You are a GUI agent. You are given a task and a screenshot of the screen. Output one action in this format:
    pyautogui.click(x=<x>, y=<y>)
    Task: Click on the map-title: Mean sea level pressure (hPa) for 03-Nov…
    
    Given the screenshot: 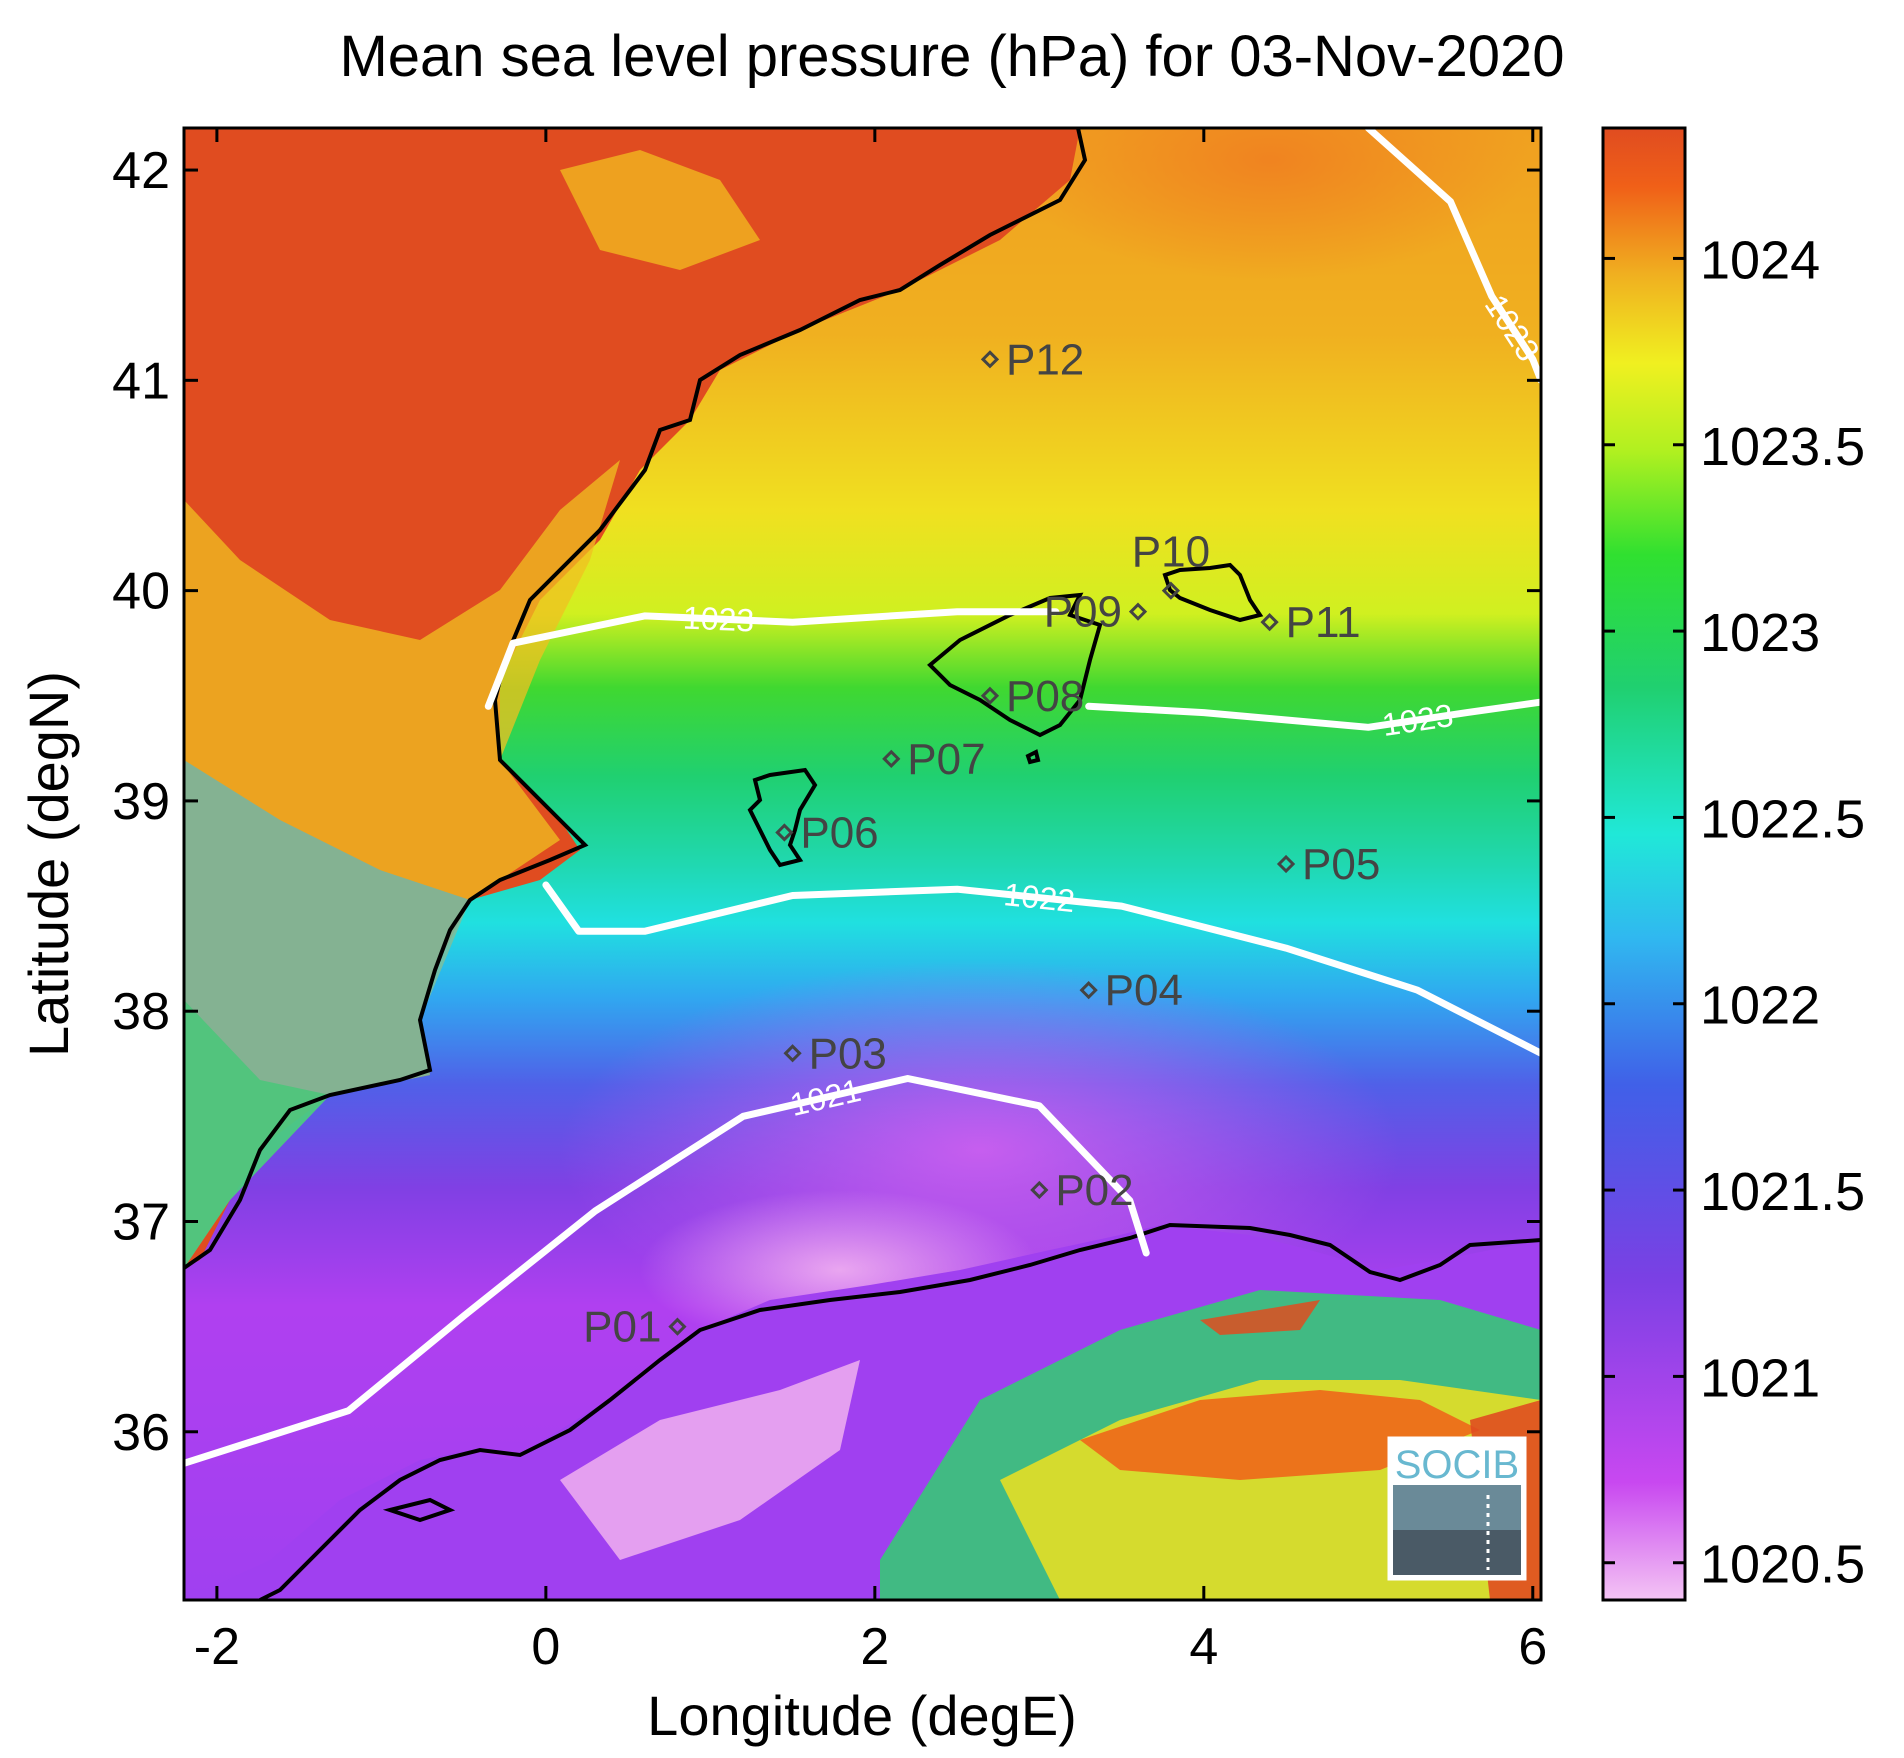 What is the action you would take?
    pyautogui.click(x=952, y=56)
    